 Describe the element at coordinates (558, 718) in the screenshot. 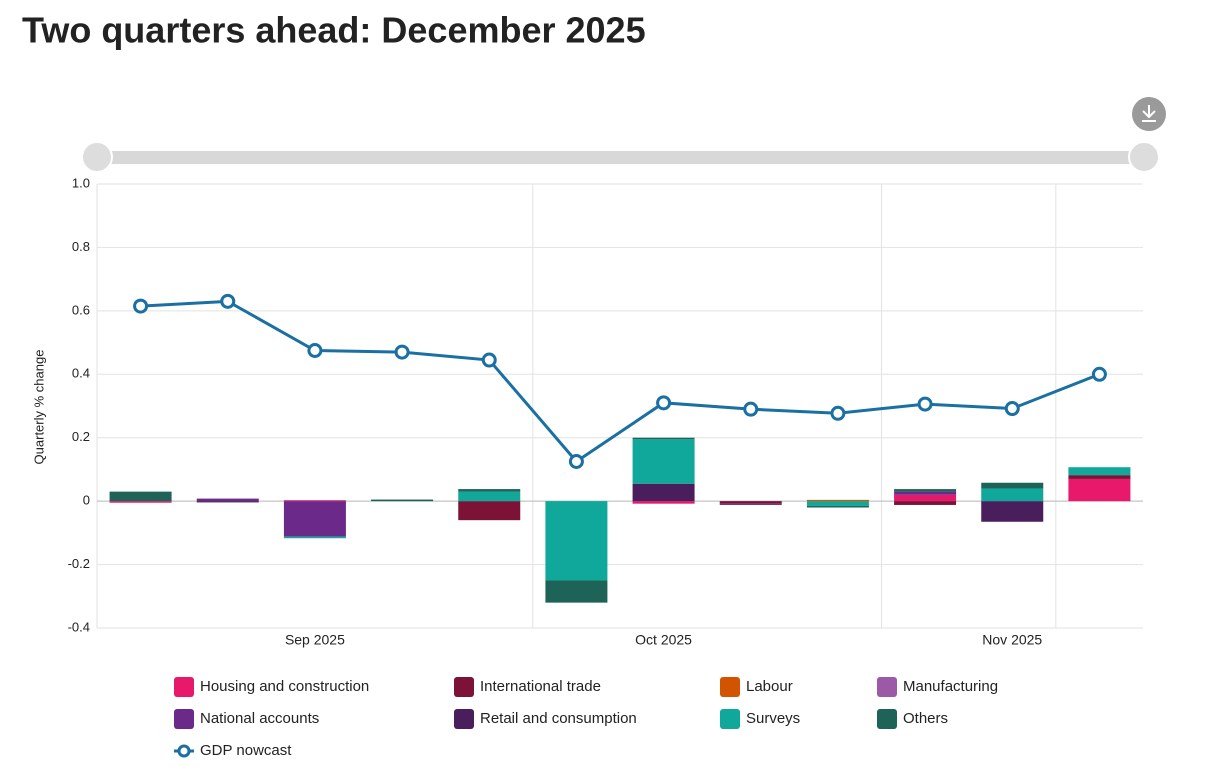

I see `legend-label: Retail and consumption` at that location.